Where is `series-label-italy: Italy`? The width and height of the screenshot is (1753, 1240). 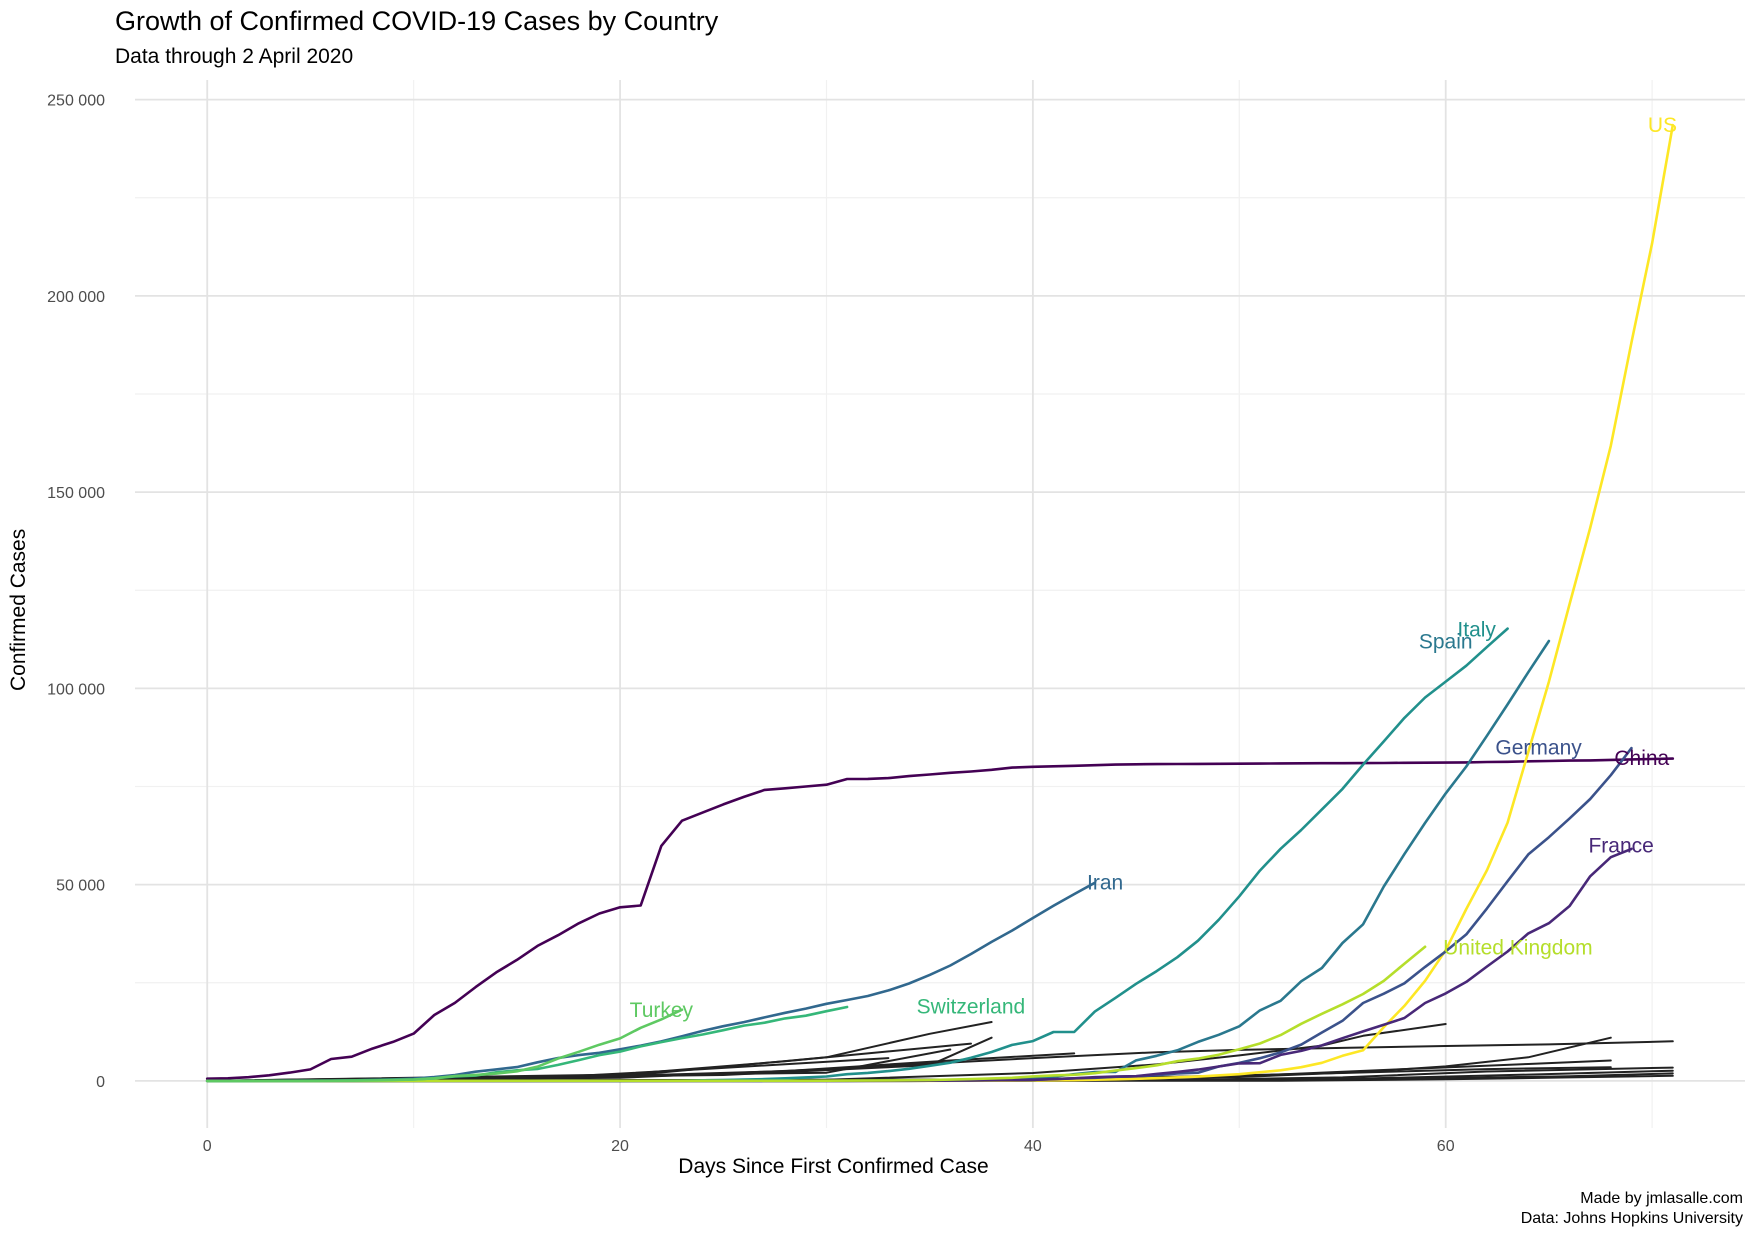
series-label-italy: Italy is located at coordinates (1476, 630).